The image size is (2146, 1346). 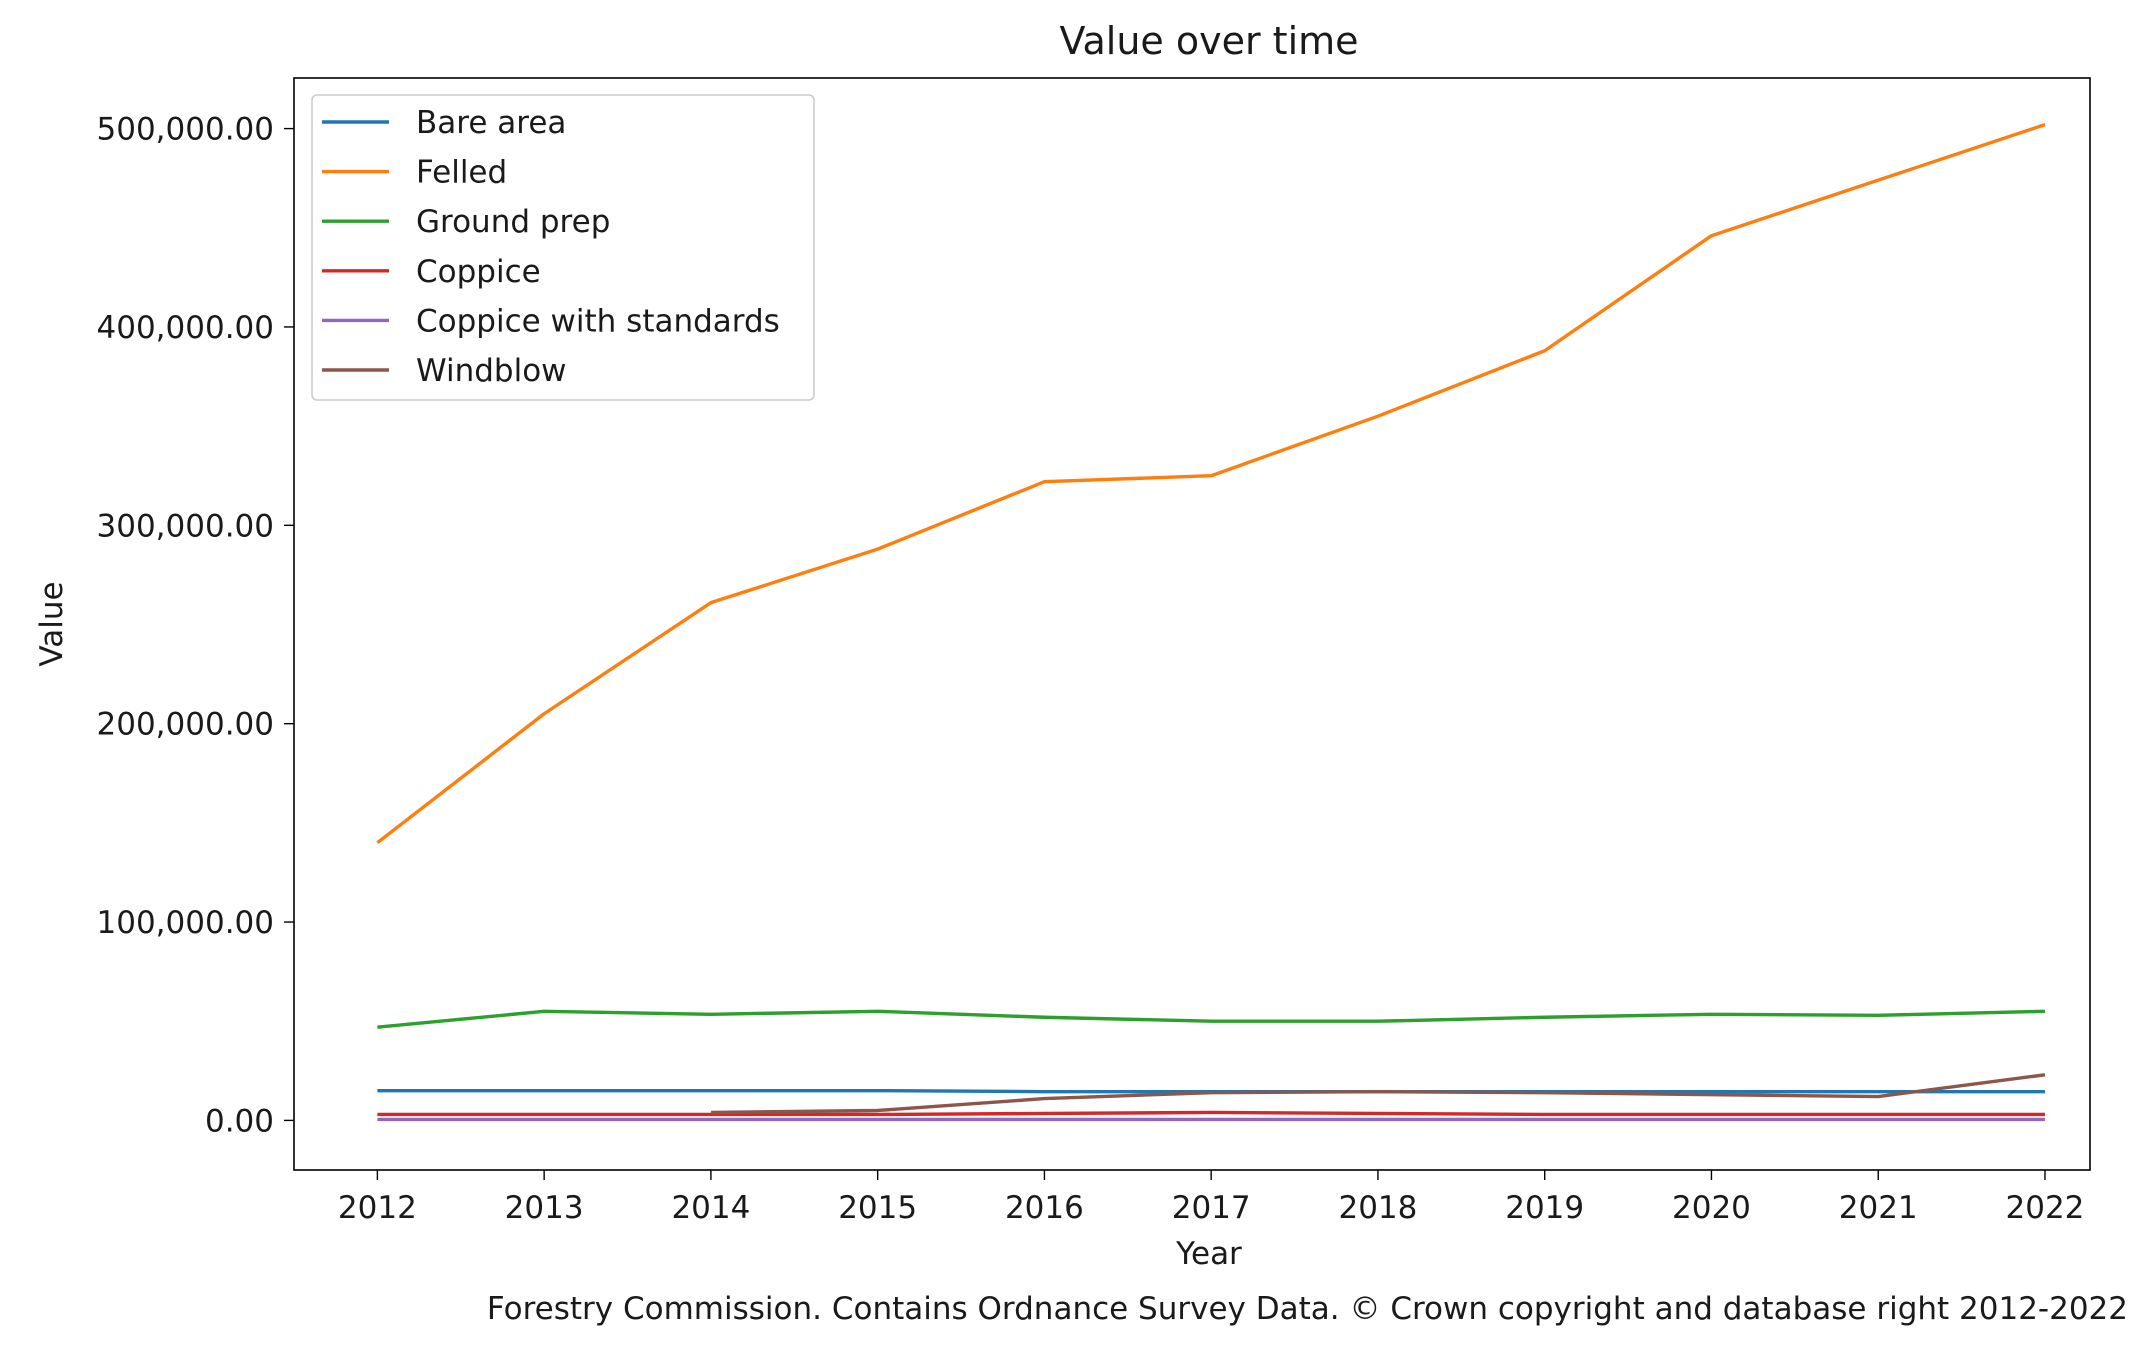 I want to click on x-tick-label: 2012, so click(x=377, y=1208).